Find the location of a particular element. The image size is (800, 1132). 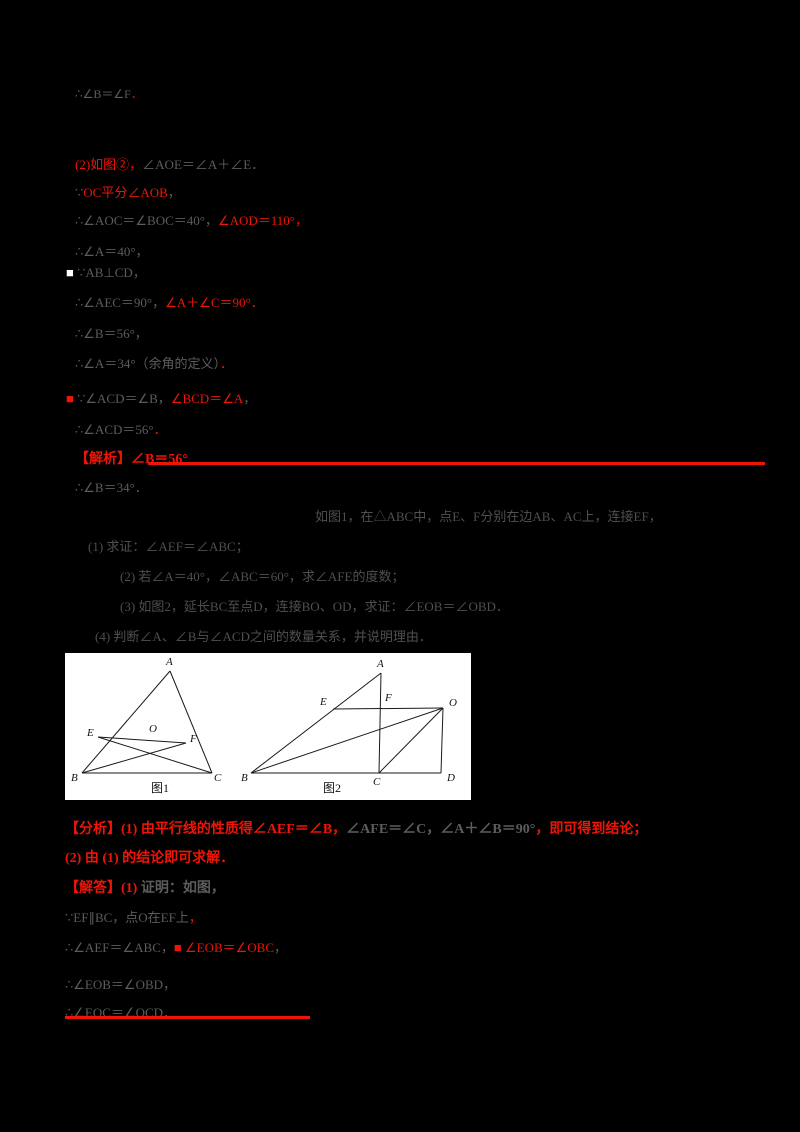

text-line: ∵OC平分∠AOB， is located at coordinates (128, 193).